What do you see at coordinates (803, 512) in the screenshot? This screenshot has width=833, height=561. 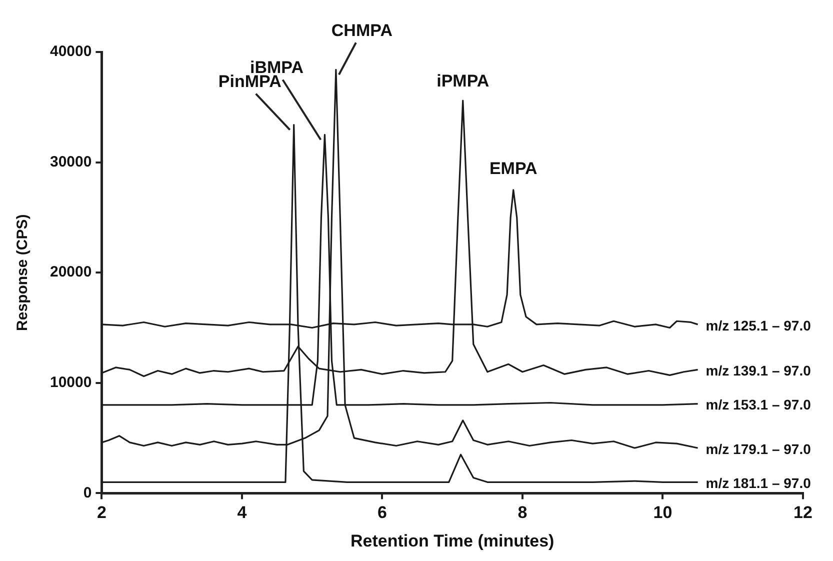 I see `x-tick-label: 12` at bounding box center [803, 512].